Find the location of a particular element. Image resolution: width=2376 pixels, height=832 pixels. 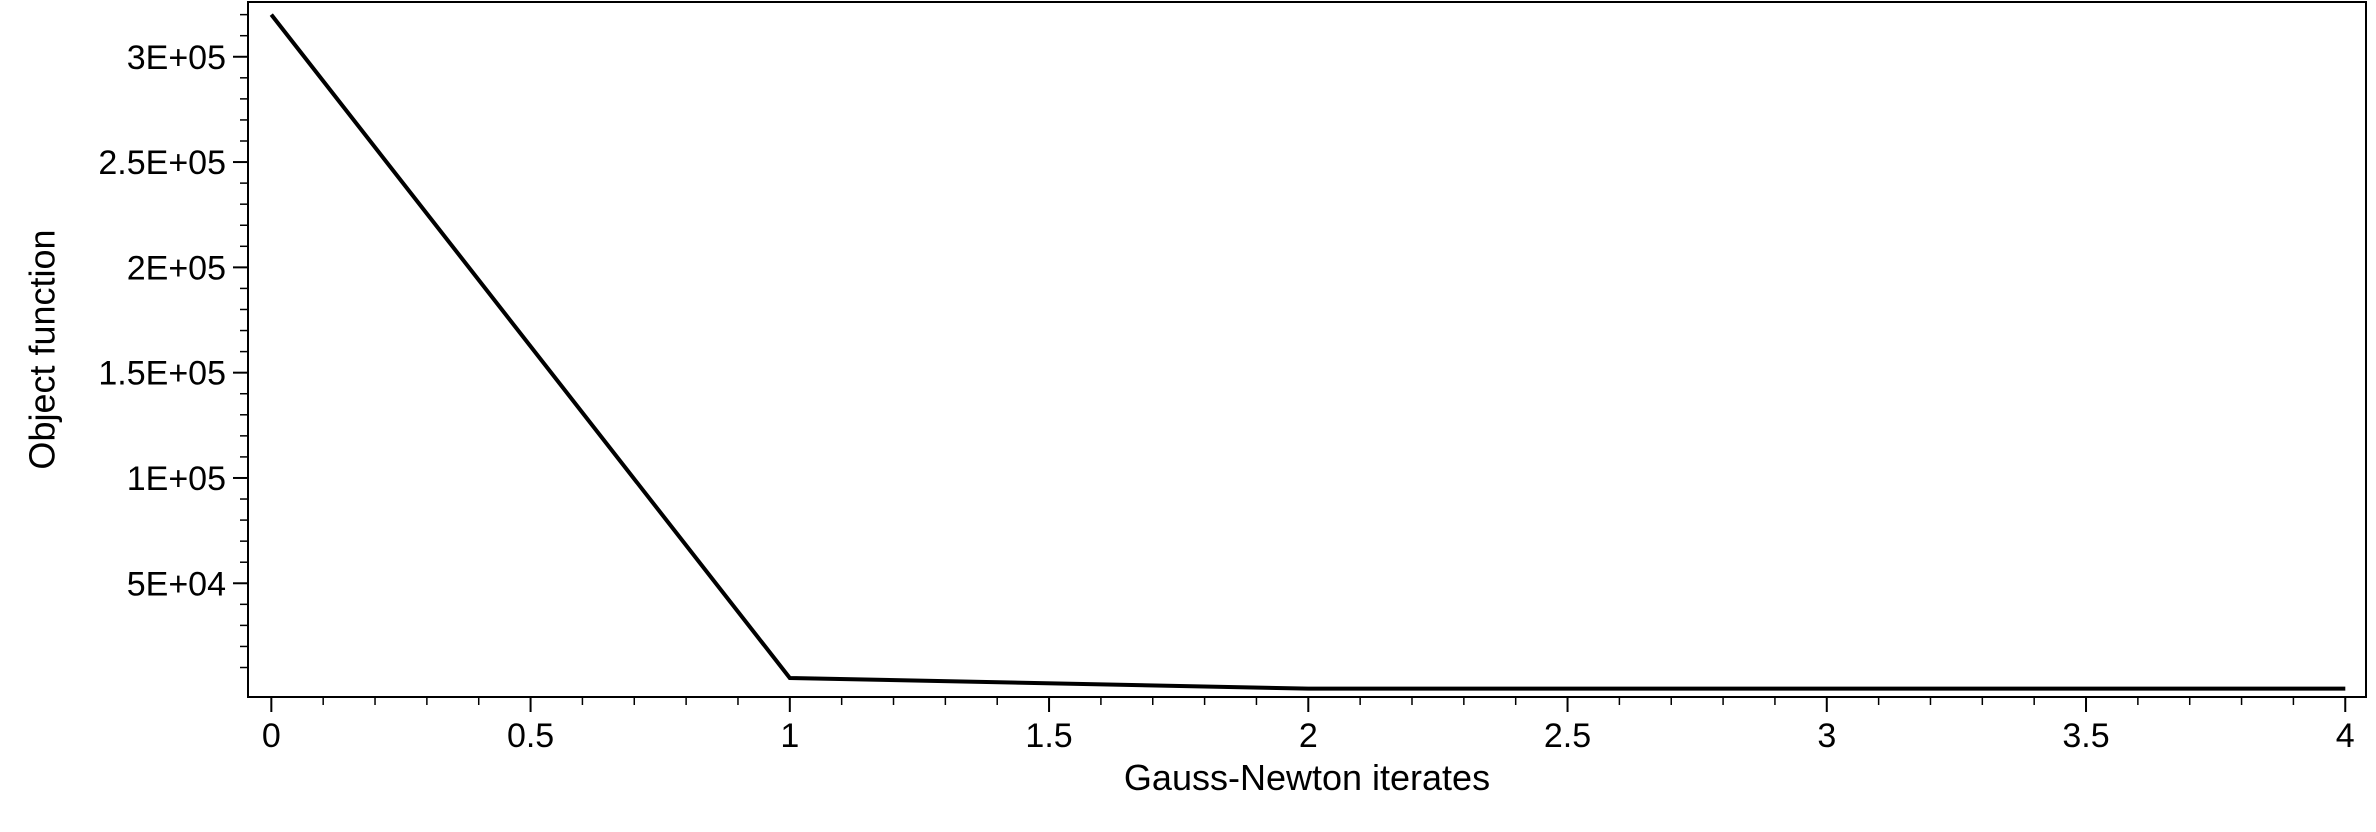

x-tick-label: 2.5 is located at coordinates (1567, 736).